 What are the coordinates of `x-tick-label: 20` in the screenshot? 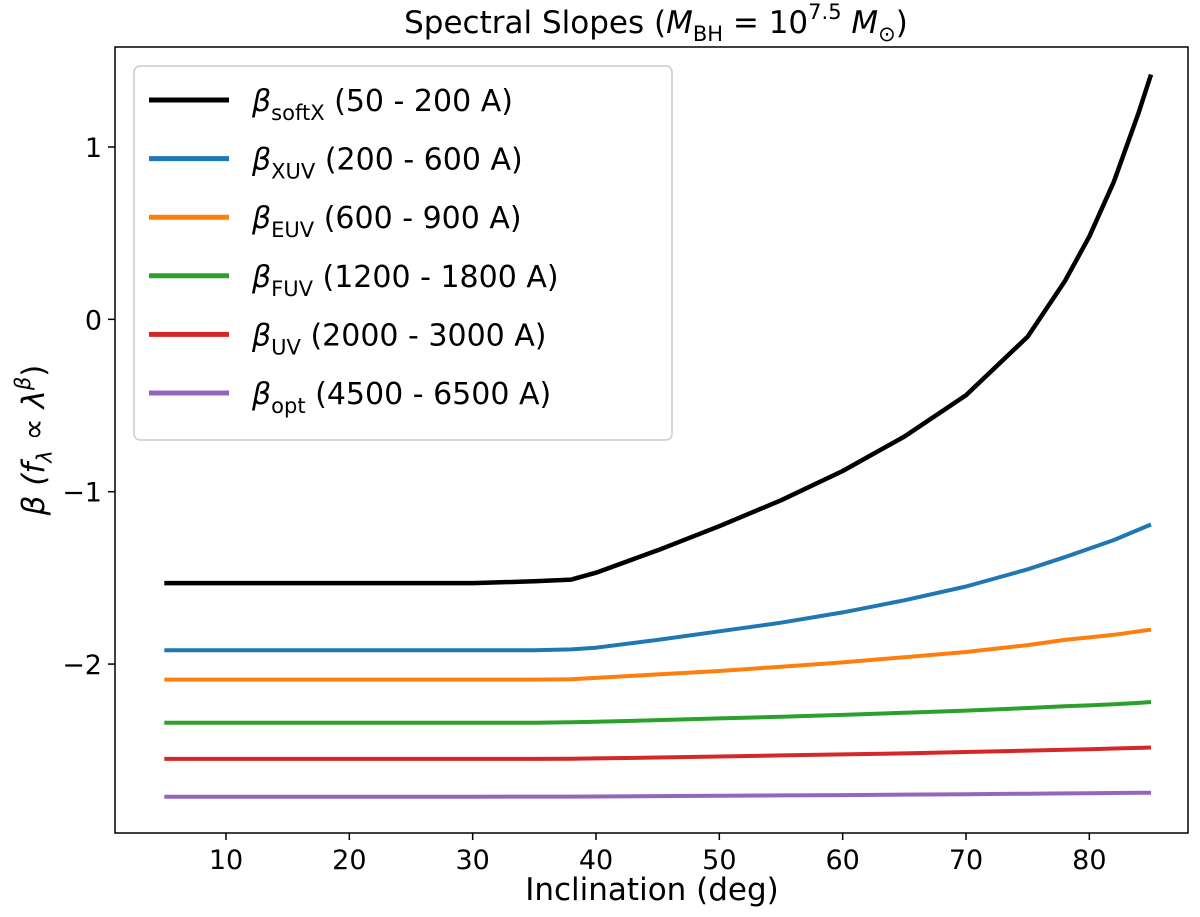 It's located at (349, 860).